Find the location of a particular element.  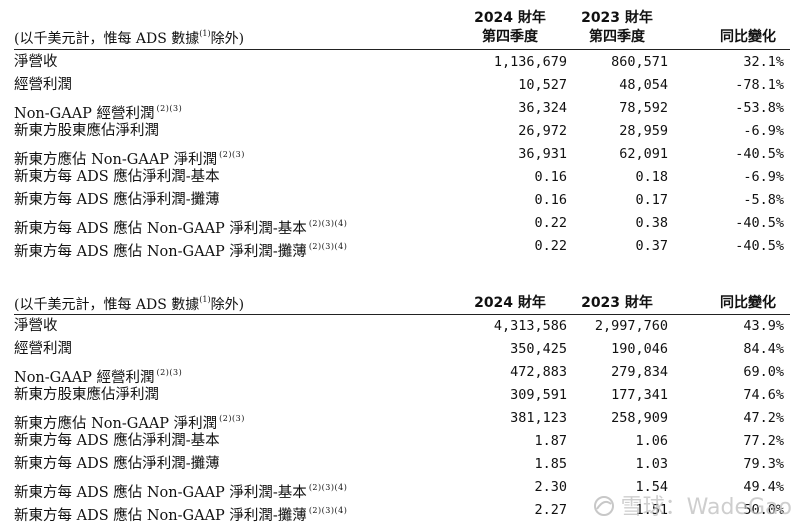

value-yoy: 74.6% is located at coordinates (763, 395).